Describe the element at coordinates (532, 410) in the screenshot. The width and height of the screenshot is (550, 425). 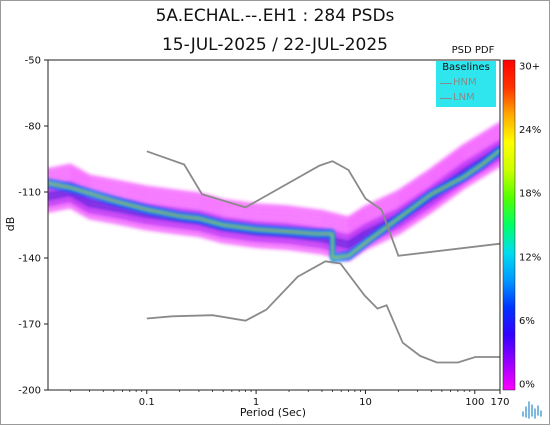
I see `app-logo-icon` at that location.